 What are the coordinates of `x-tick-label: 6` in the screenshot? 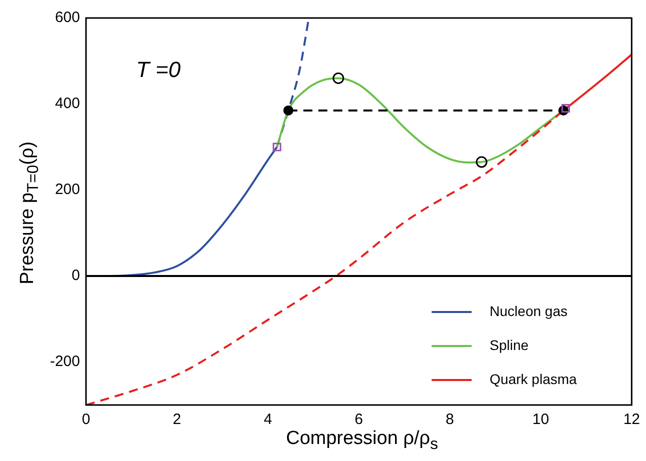 It's located at (358, 419).